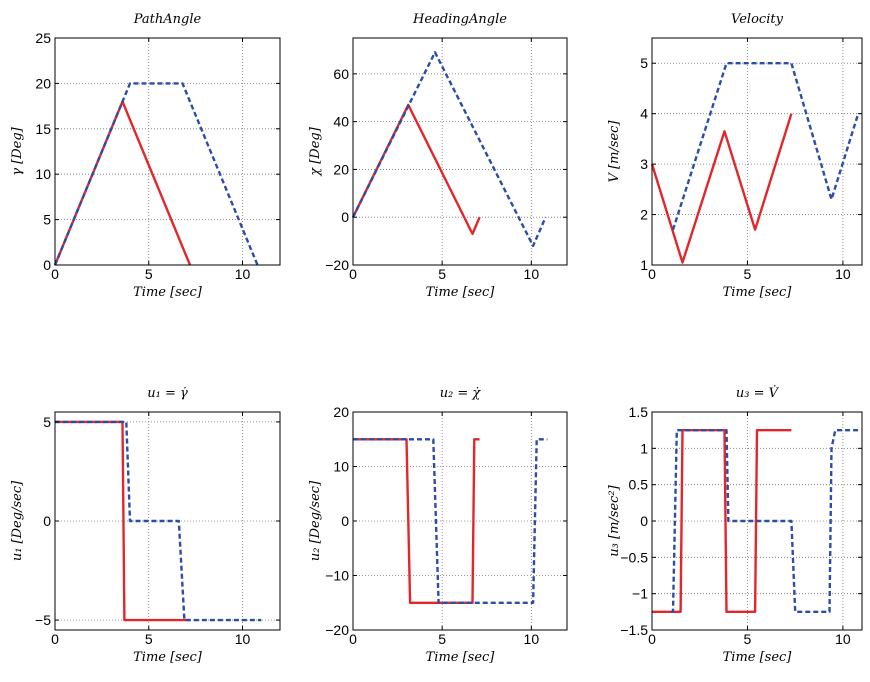  I want to click on y-tick-label: 25, so click(43, 38).